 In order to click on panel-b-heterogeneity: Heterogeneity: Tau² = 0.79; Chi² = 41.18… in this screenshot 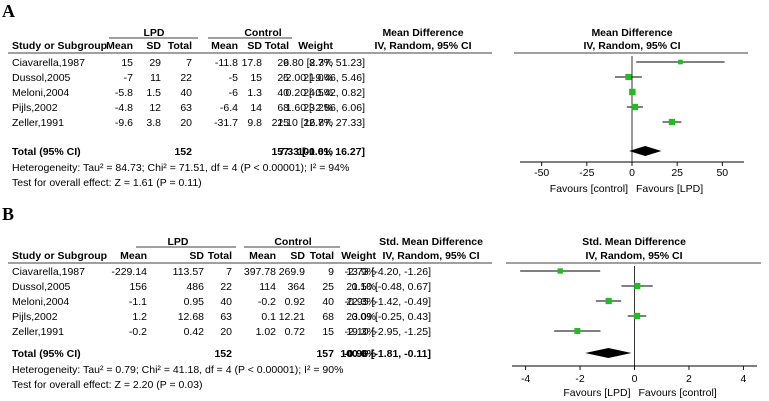, I will do `click(177, 370)`.